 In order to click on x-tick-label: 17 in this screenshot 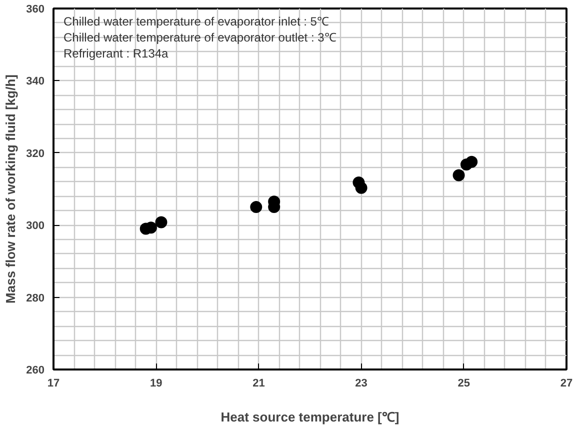, I will do `click(53, 384)`.